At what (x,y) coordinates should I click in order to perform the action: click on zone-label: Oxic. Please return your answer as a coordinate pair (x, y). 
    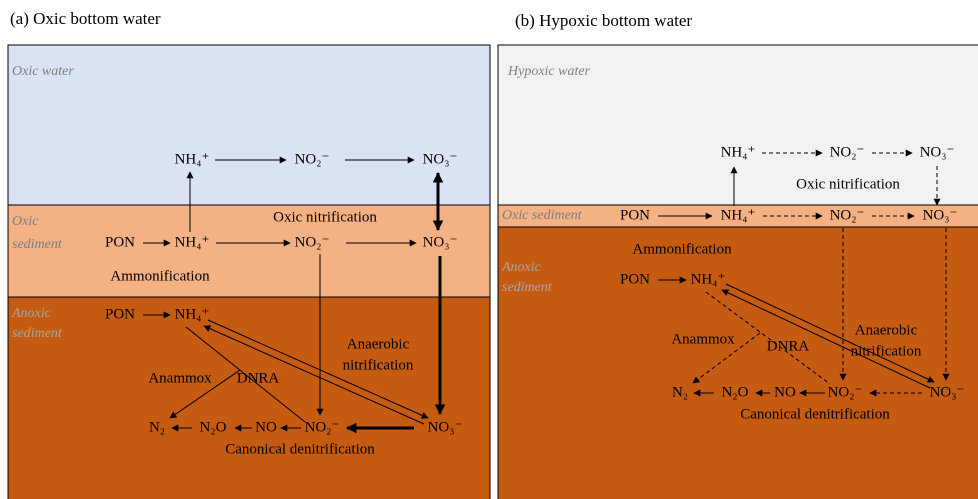
    Looking at the image, I should click on (25, 221).